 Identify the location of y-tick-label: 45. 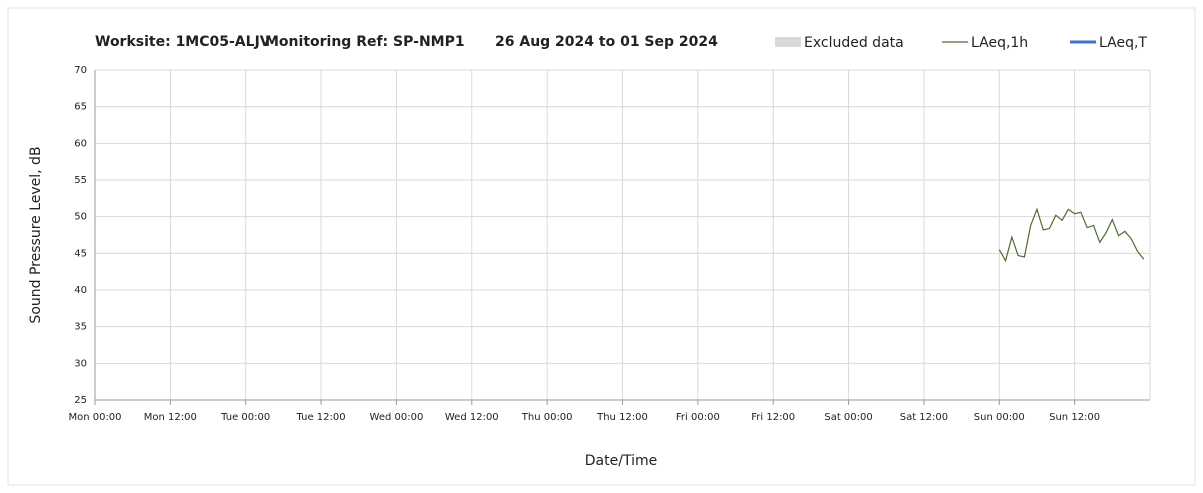
(80, 253).